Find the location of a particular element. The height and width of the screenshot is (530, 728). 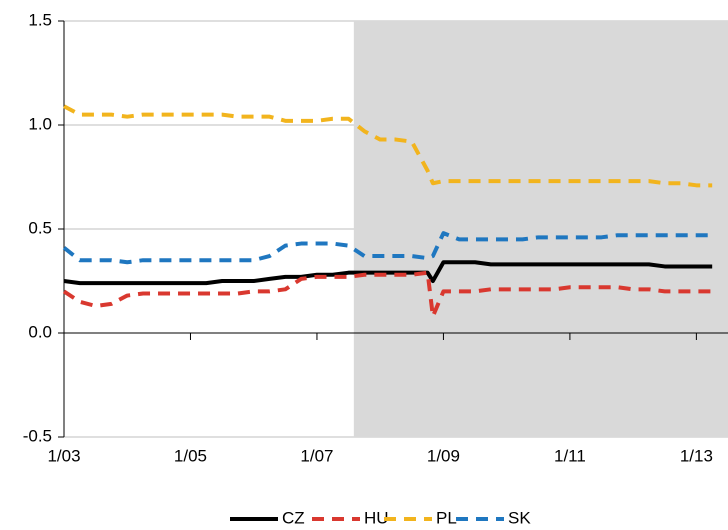

x-tick-label: 1/11 is located at coordinates (570, 455).